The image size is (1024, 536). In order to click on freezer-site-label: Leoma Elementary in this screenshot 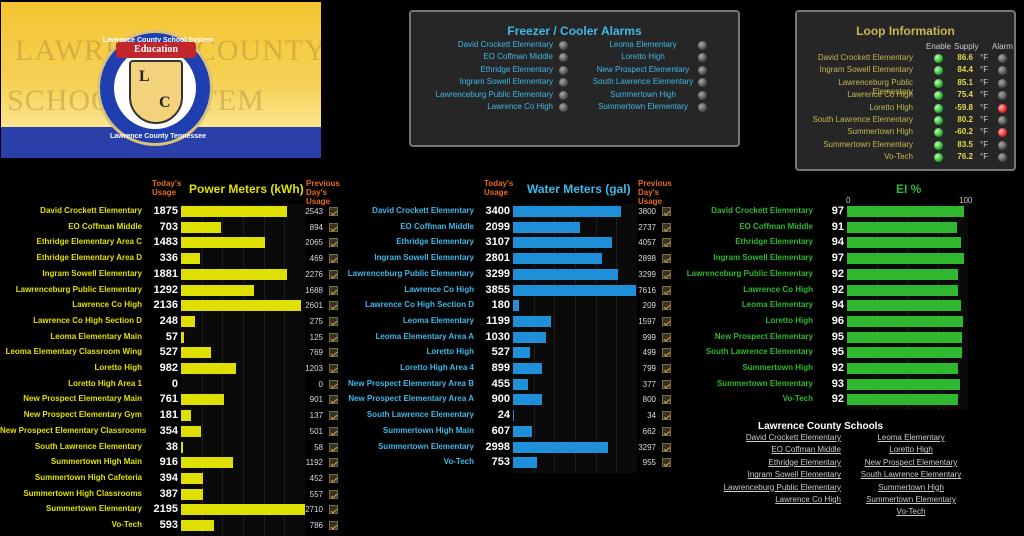, I will do `click(643, 44)`.